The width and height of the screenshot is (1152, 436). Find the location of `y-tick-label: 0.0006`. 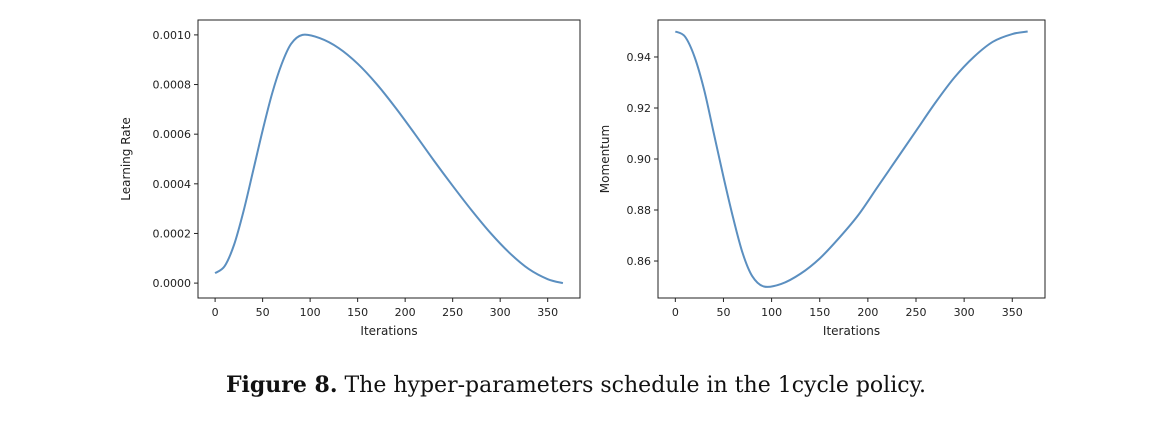

y-tick-label: 0.0006 is located at coordinates (172, 134).